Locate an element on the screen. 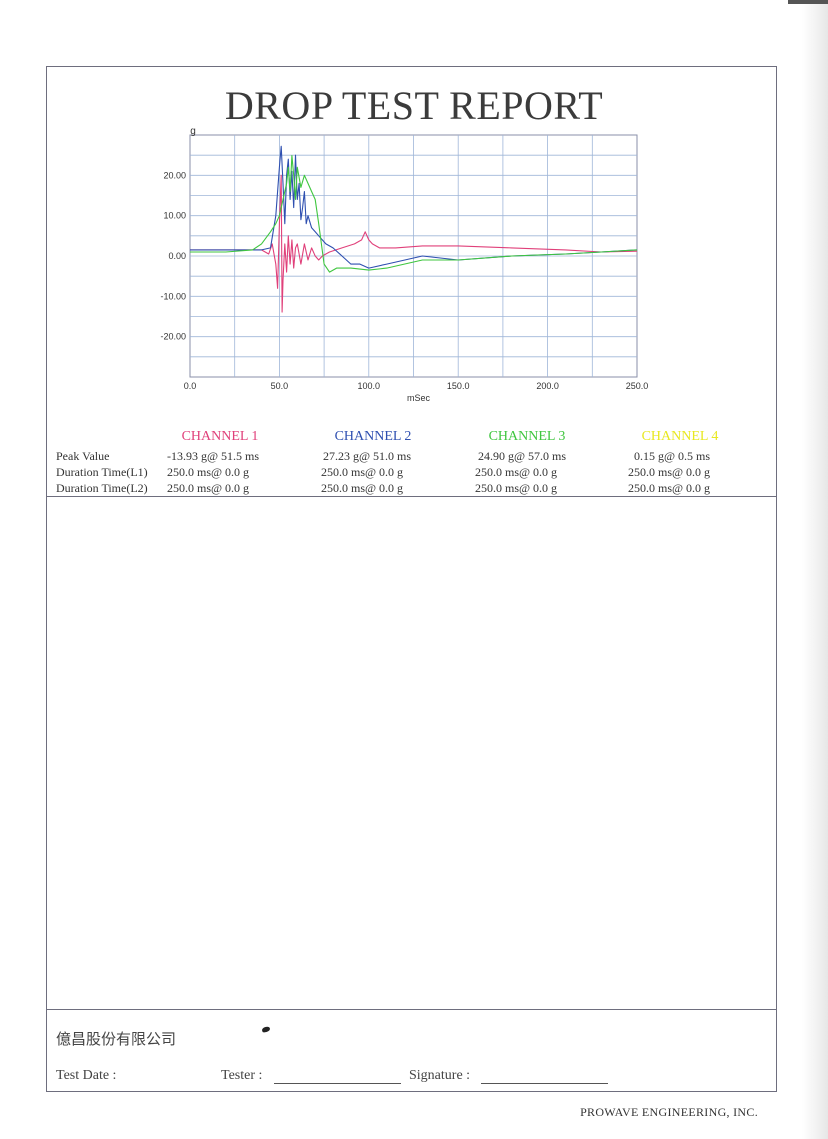 The height and width of the screenshot is (1139, 828). row-label-l2: Duration Time(L2) is located at coordinates (102, 488).